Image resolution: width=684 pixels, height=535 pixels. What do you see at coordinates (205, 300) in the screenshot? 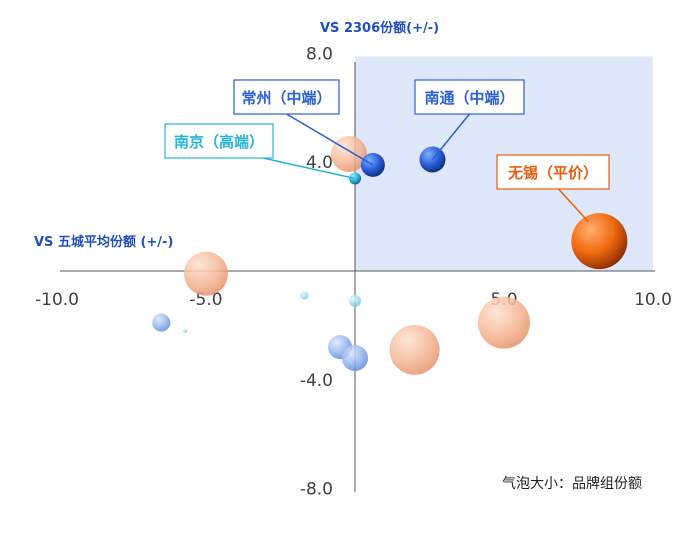
I see `x-tick-label: -5.0` at bounding box center [205, 300].